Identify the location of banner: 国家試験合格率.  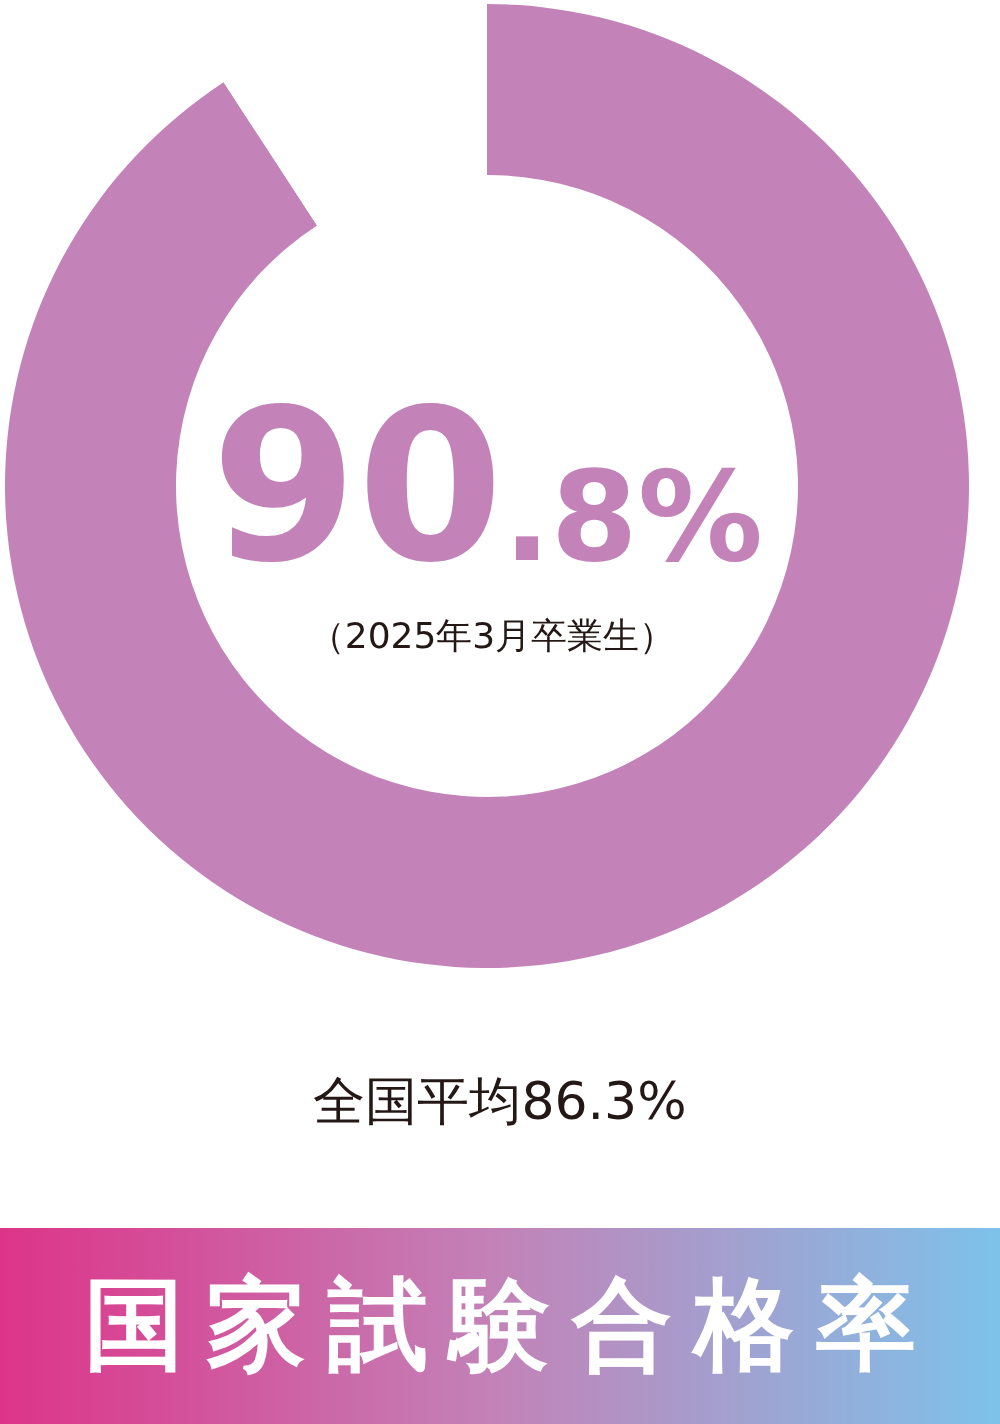
(500, 1326).